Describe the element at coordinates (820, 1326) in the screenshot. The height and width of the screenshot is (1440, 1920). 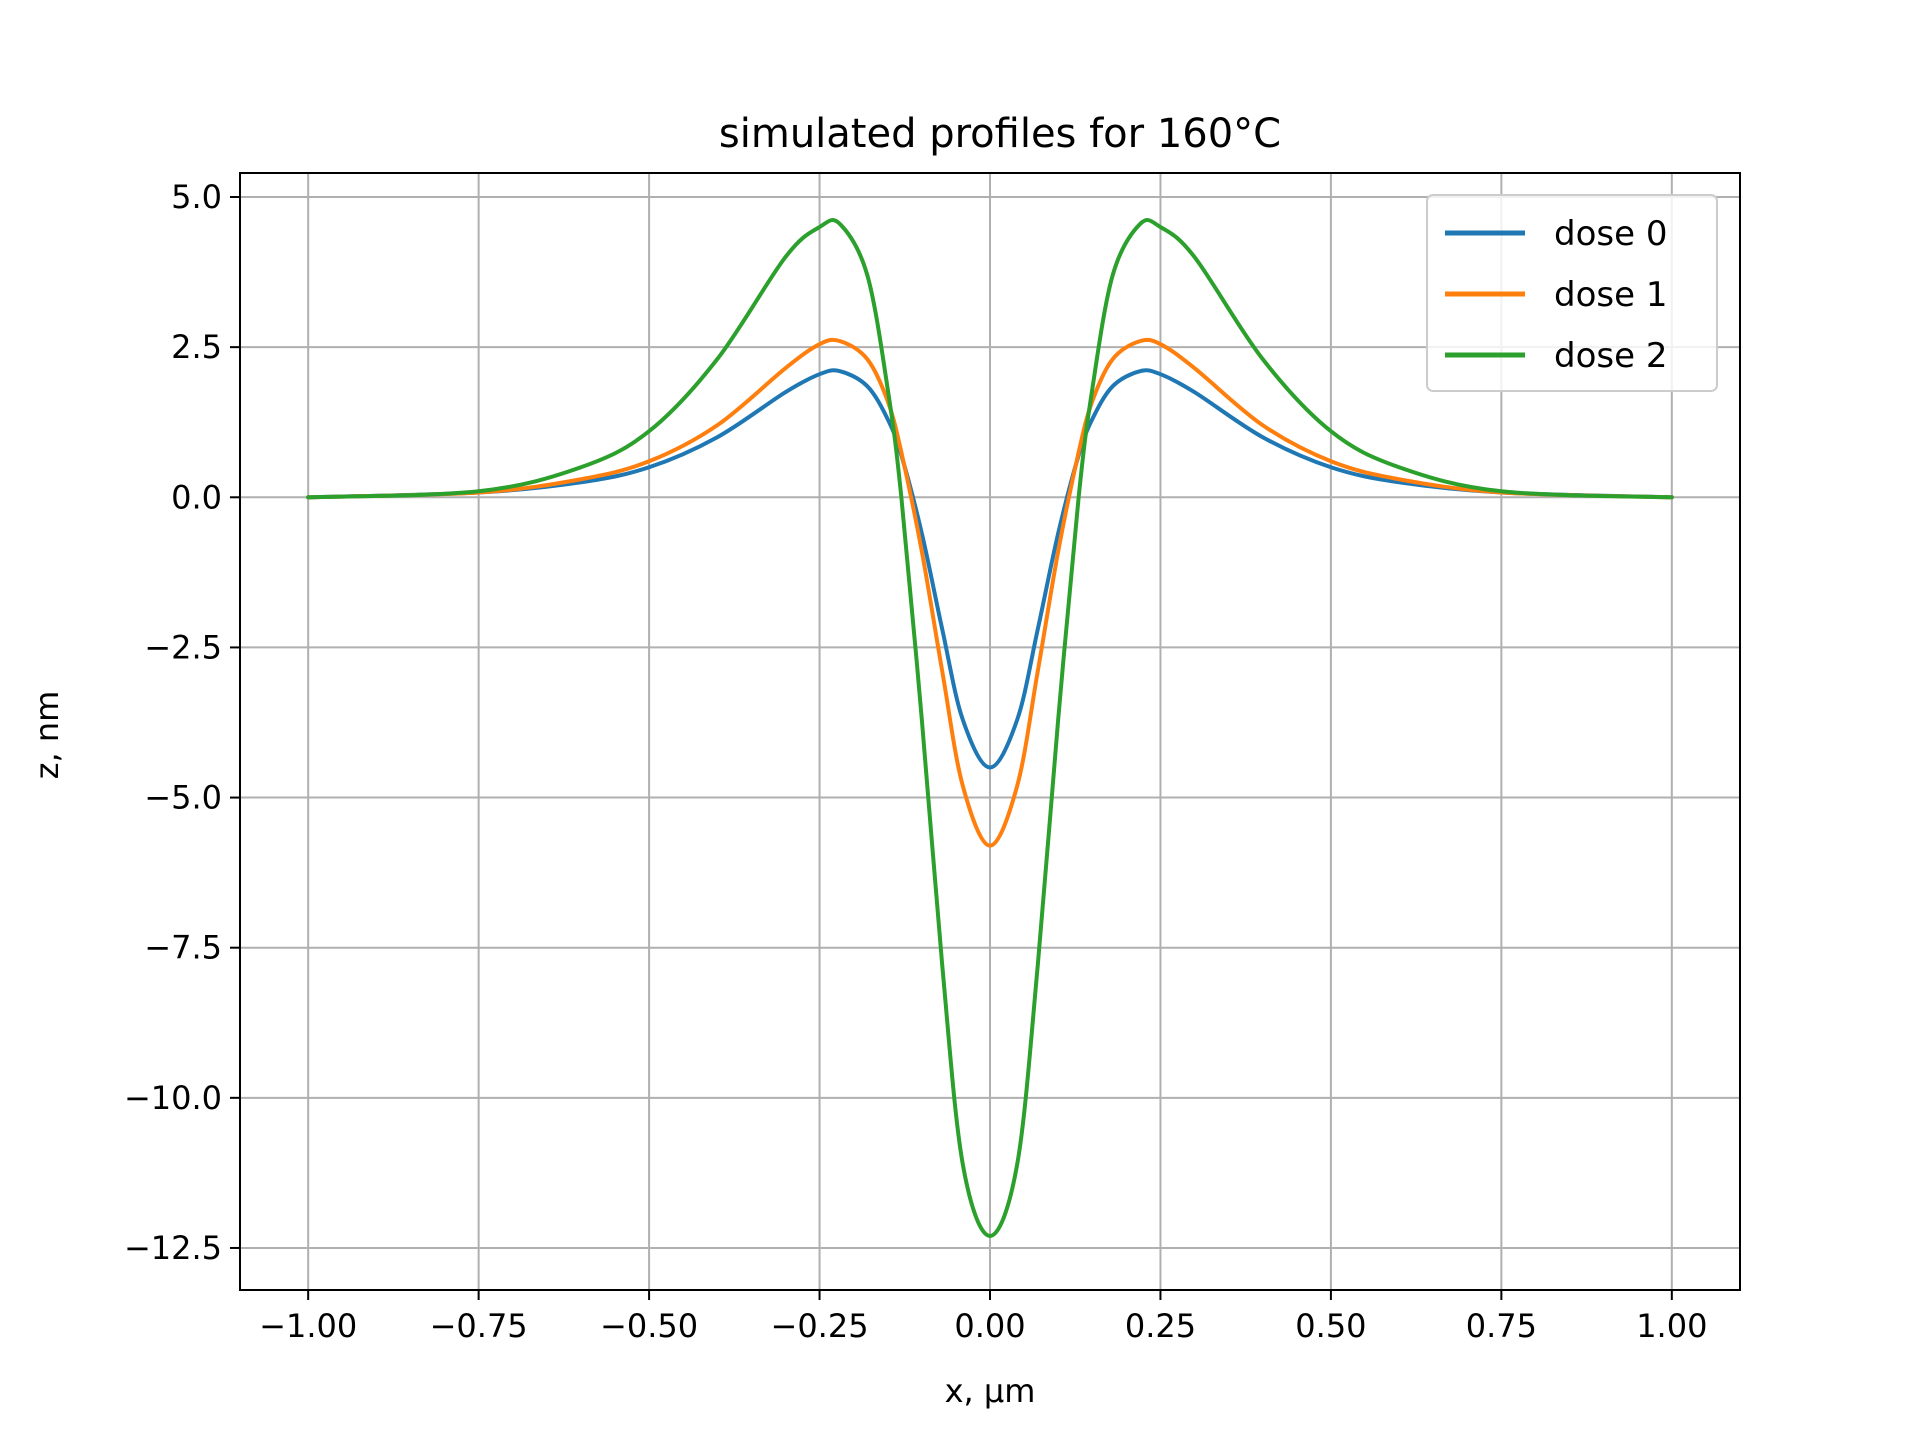
I see `x-tick-label: −0.25` at that location.